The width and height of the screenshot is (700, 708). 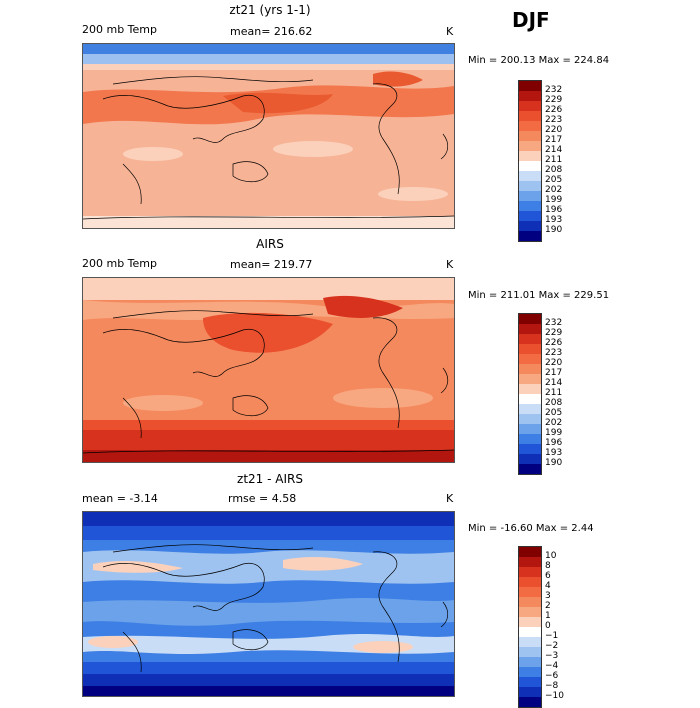 What do you see at coordinates (120, 498) in the screenshot?
I see `panel-3-mean: mean = -3.14` at bounding box center [120, 498].